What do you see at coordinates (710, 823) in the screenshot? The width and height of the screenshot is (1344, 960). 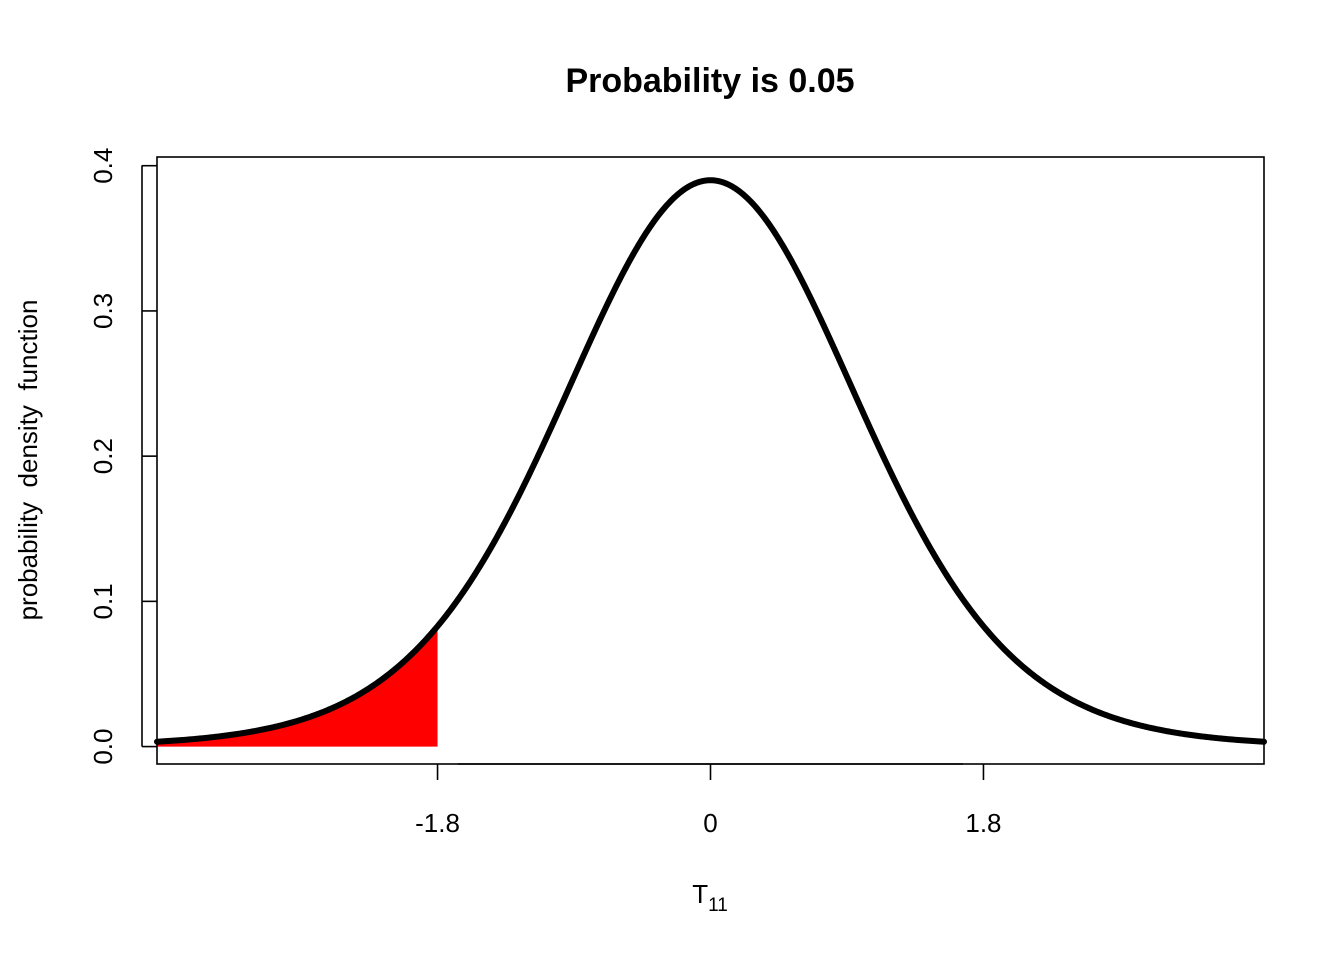 I see `x-tick-label: 0` at bounding box center [710, 823].